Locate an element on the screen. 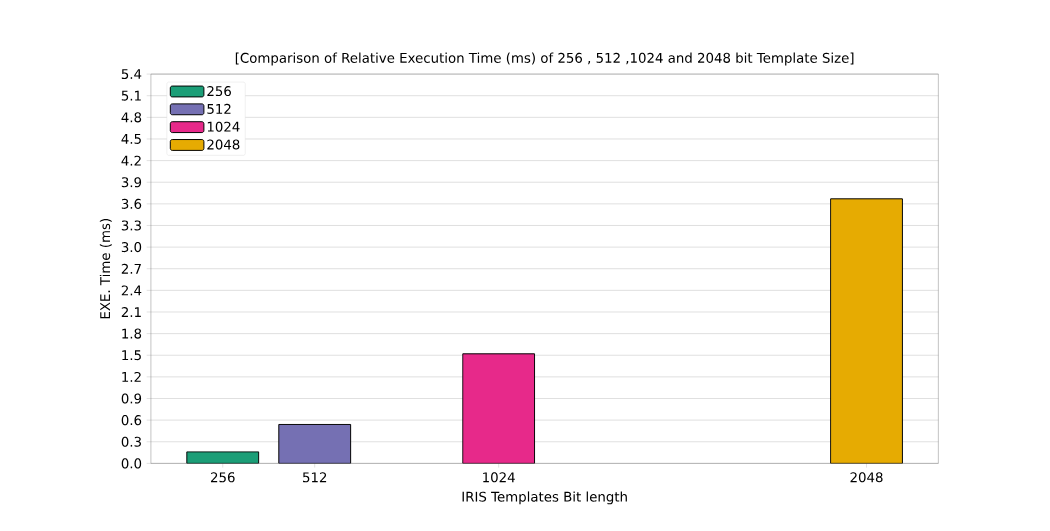 The width and height of the screenshot is (1050, 531). y-tick-label: 0.3 is located at coordinates (131, 442).